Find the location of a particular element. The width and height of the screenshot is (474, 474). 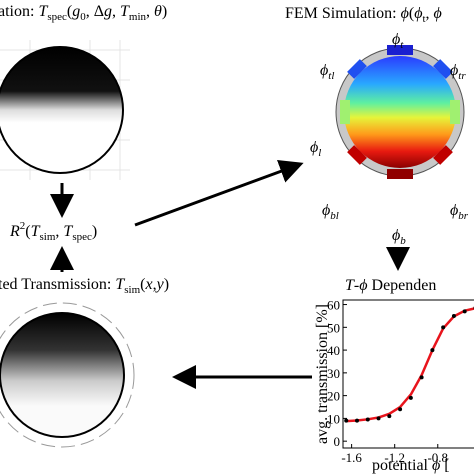

fem-image is located at coordinates (400, 112).